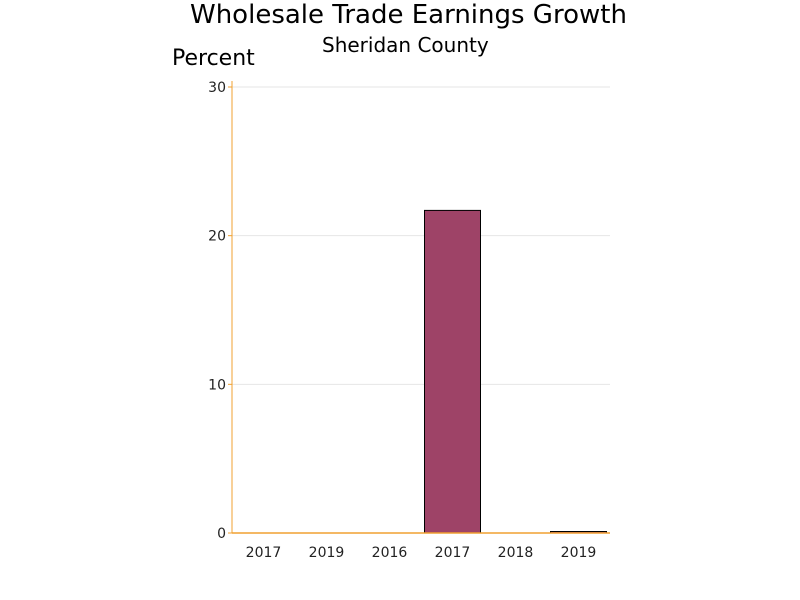 Image resolution: width=800 pixels, height=600 pixels. I want to click on chart-subtitle: Sheridan County, so click(405, 45).